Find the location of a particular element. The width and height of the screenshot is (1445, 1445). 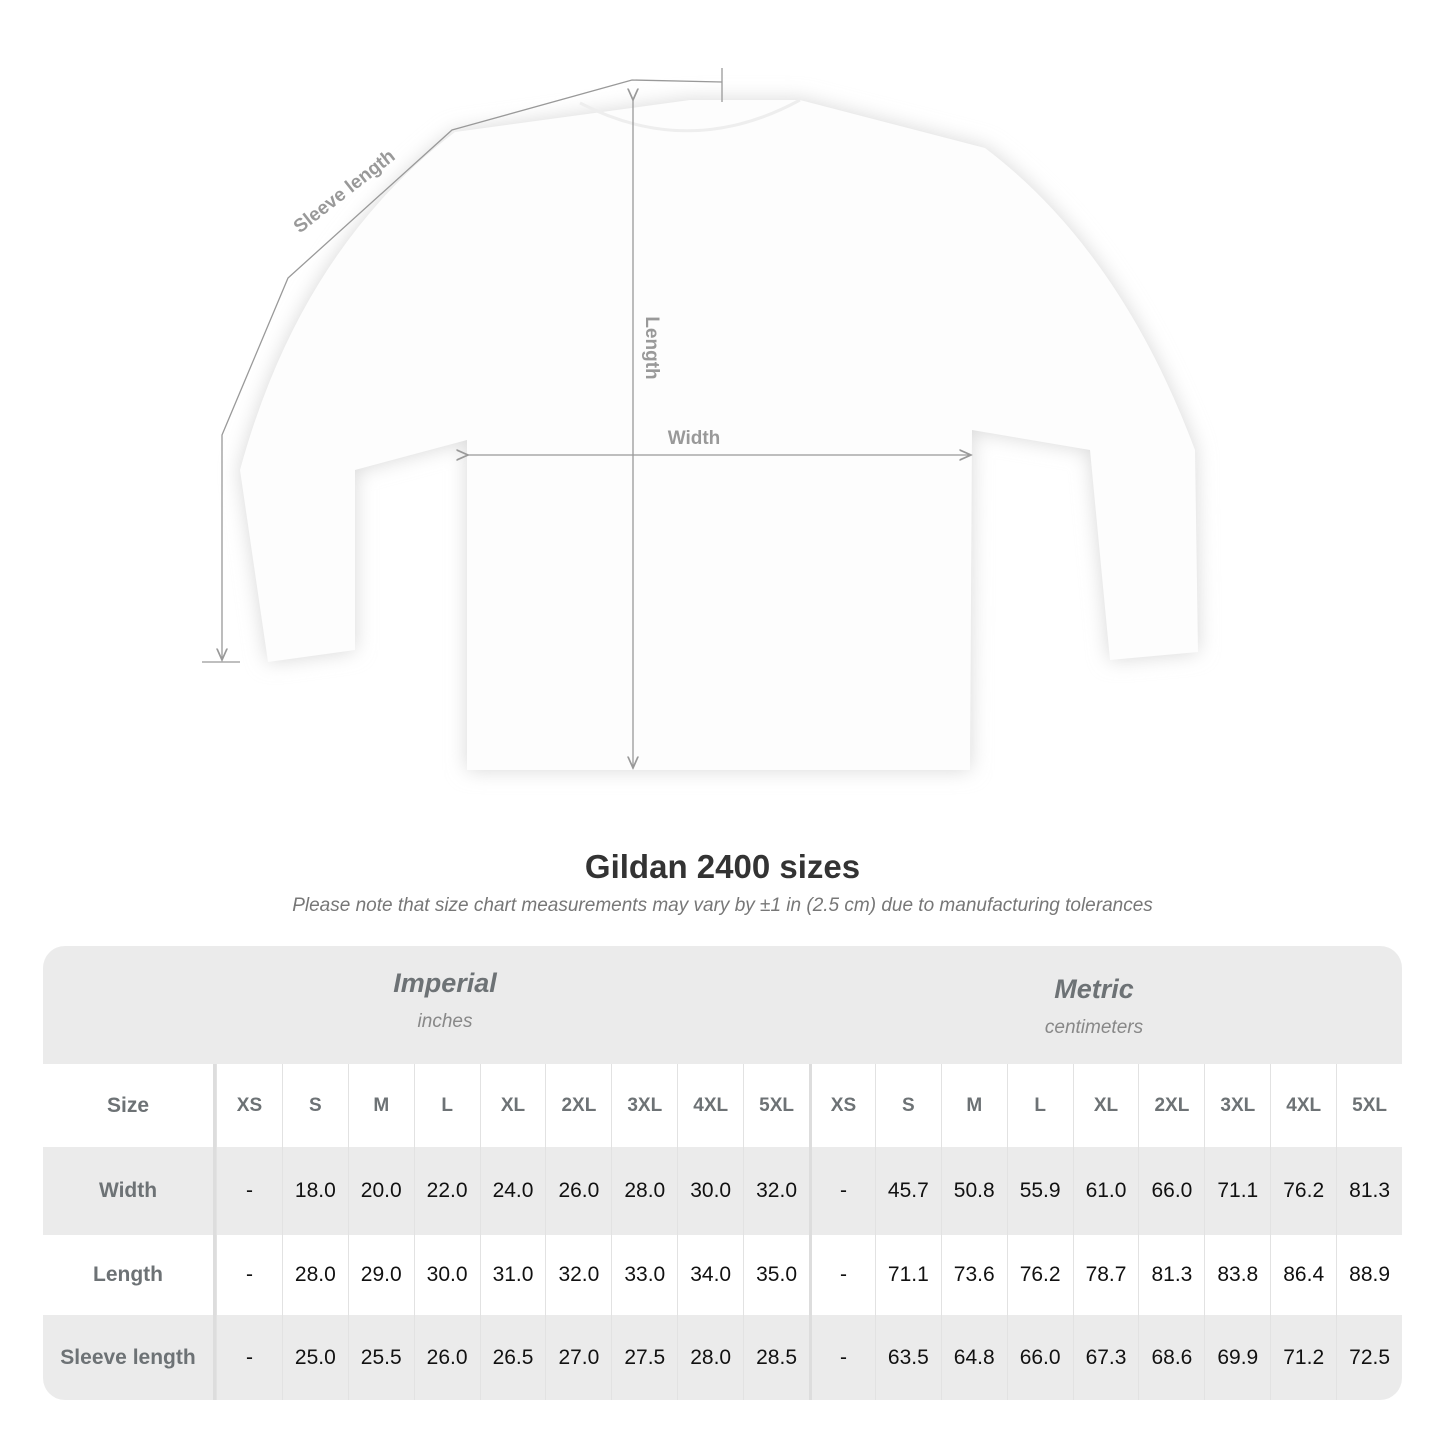

imperial-value-cell: 27.5 is located at coordinates (644, 1357).